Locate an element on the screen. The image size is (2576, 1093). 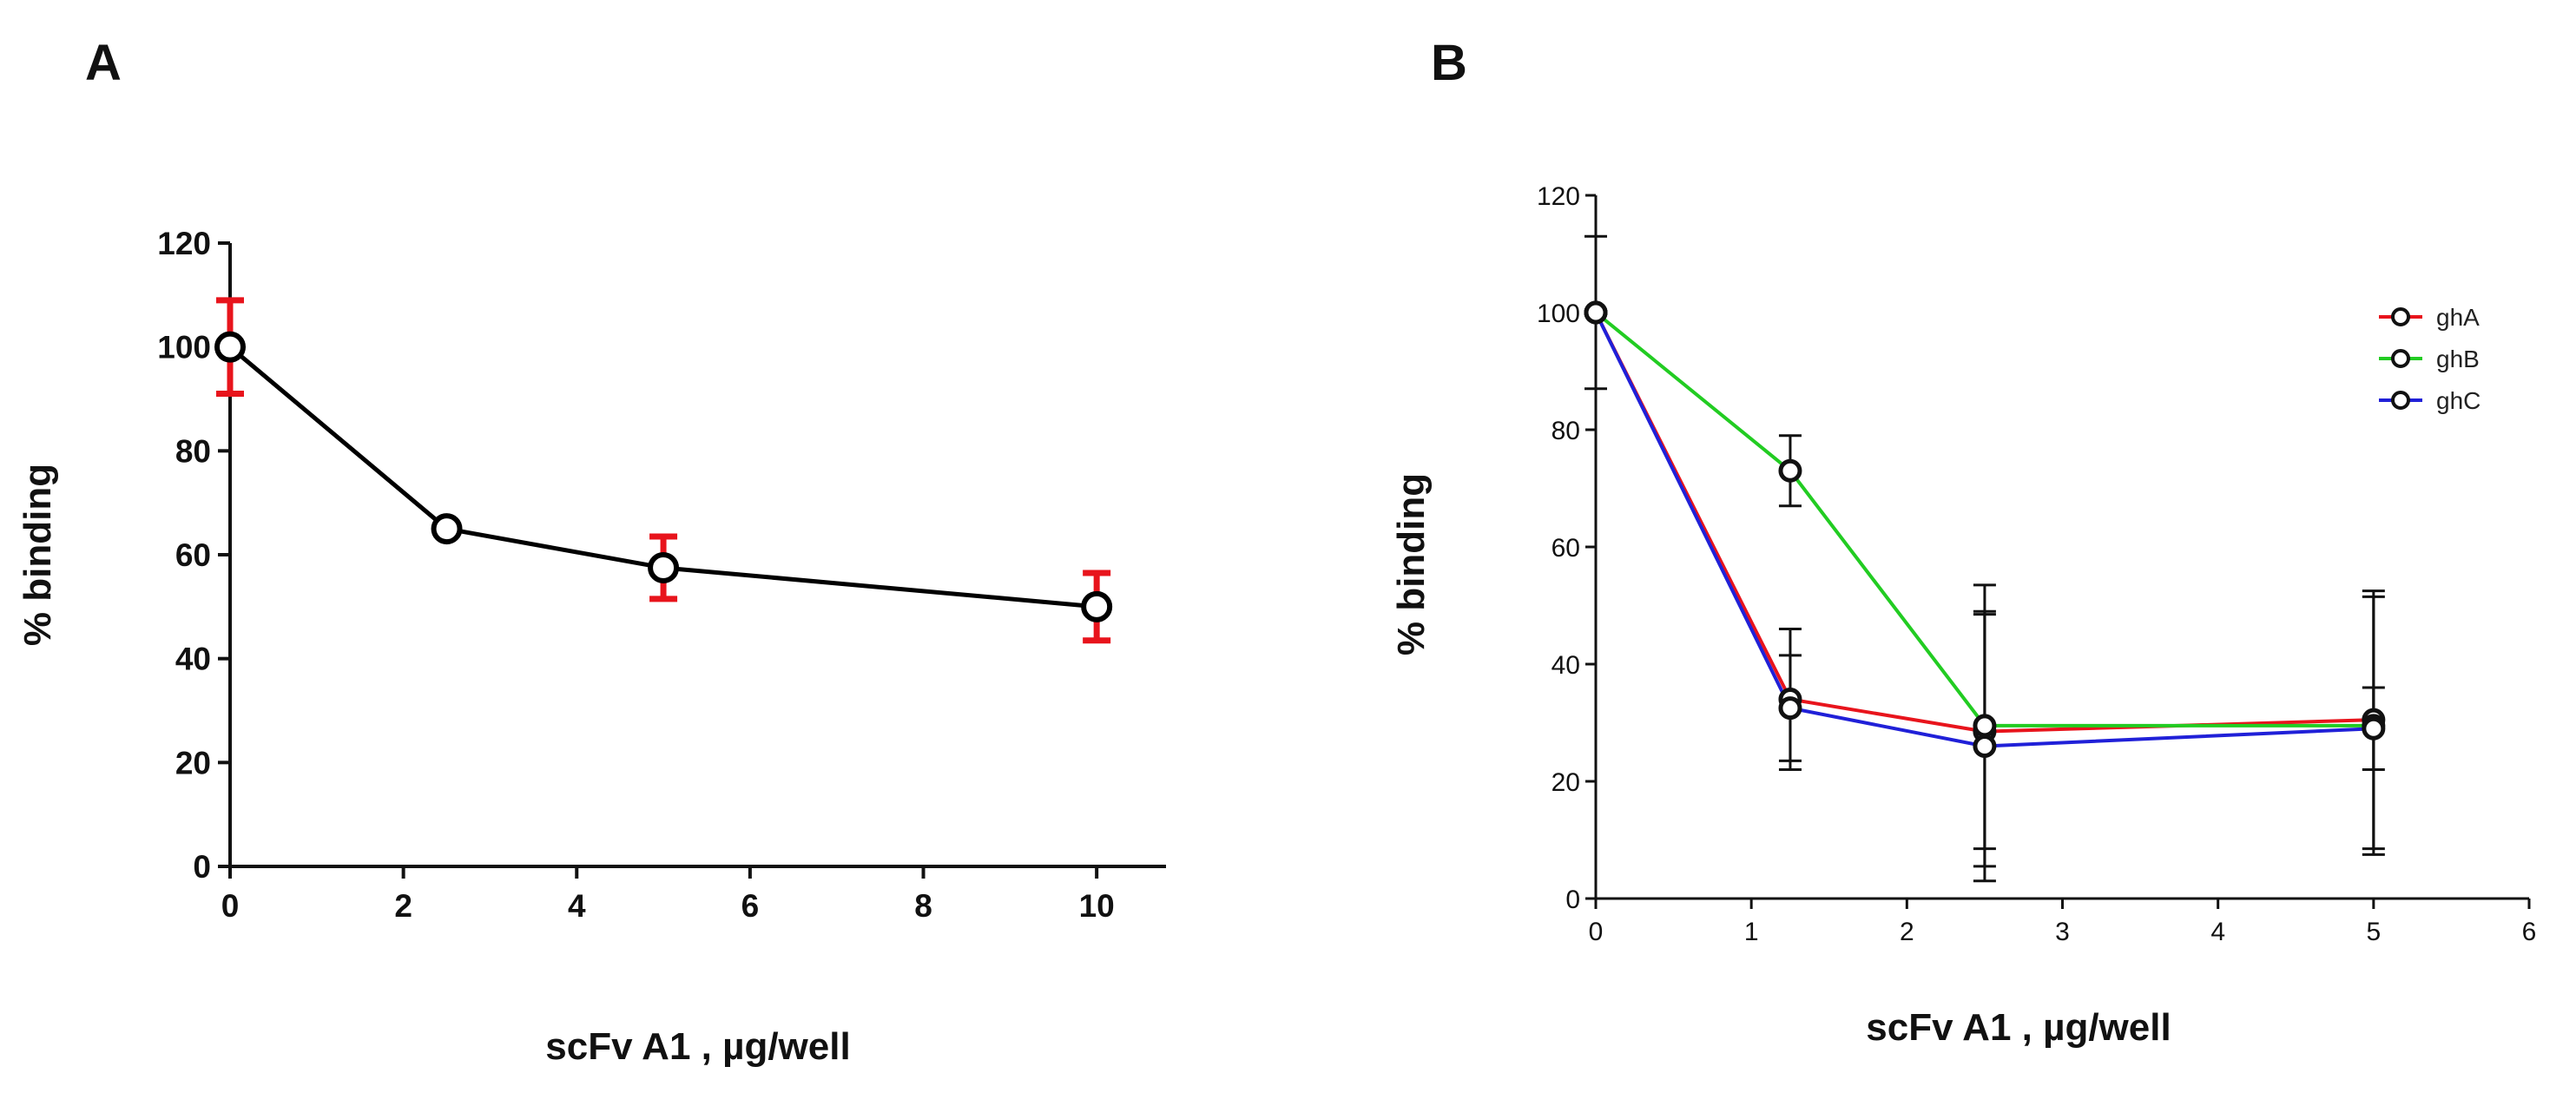
y-tick-label-b: 20 is located at coordinates (1566, 782).